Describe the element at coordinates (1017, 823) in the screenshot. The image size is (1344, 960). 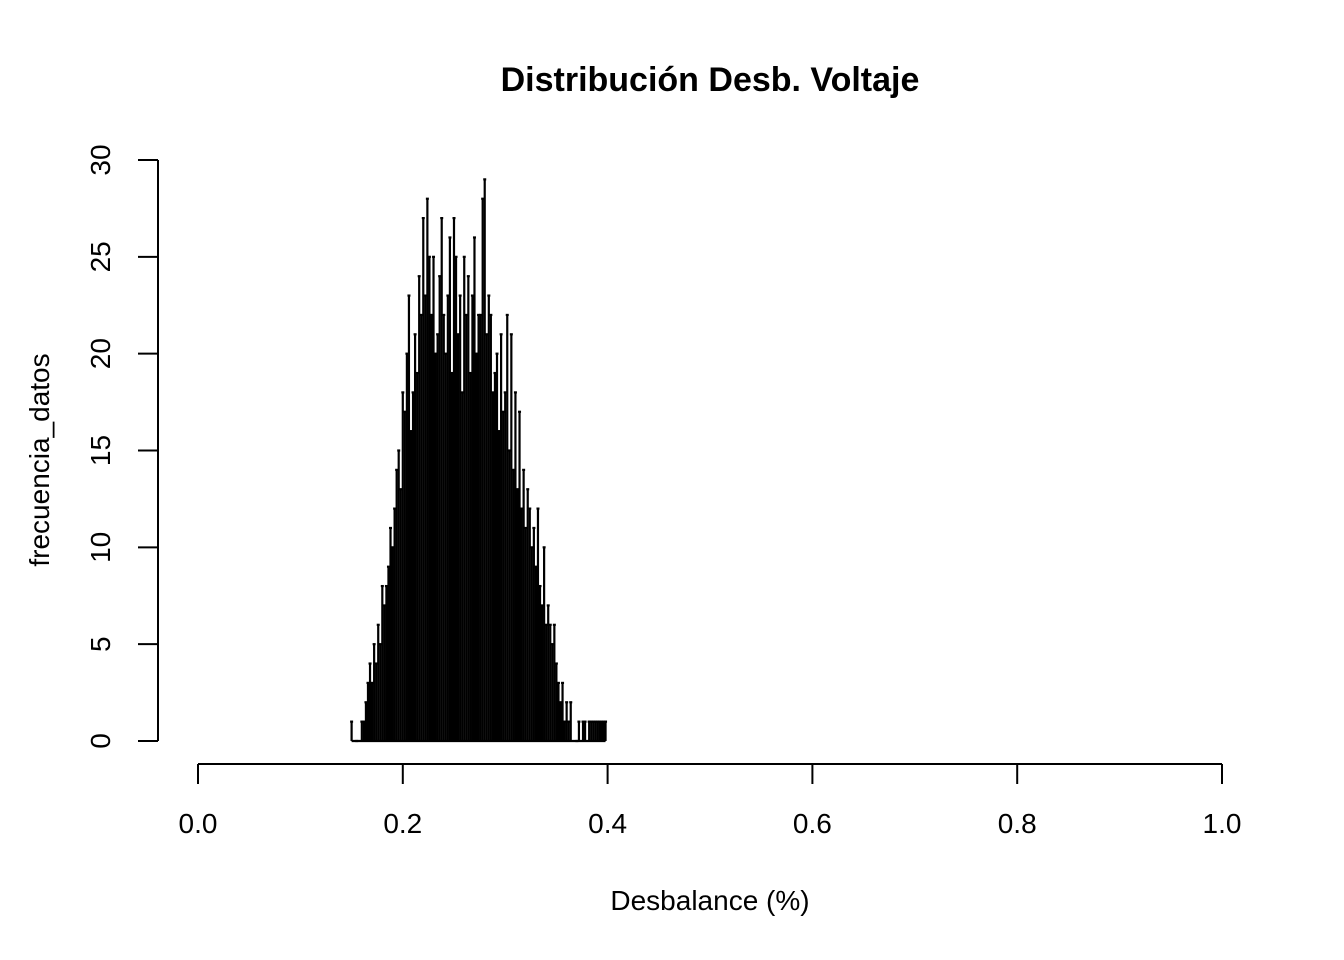
I see `x-tick-label: 0.8` at that location.